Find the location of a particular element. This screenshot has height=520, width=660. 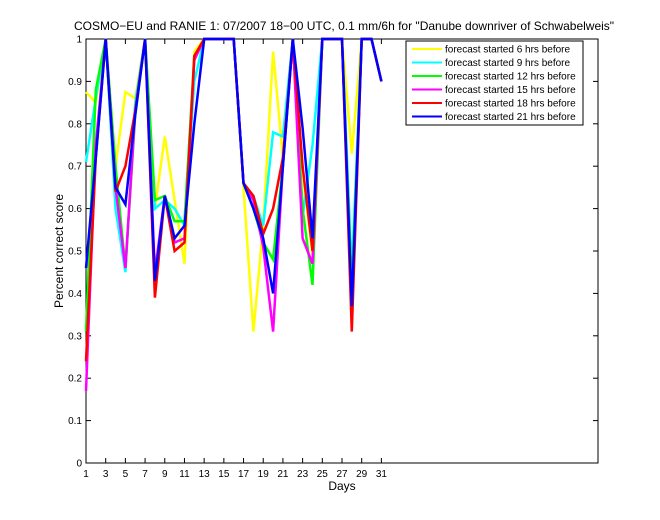

x-tick-label: 9 is located at coordinates (165, 474).